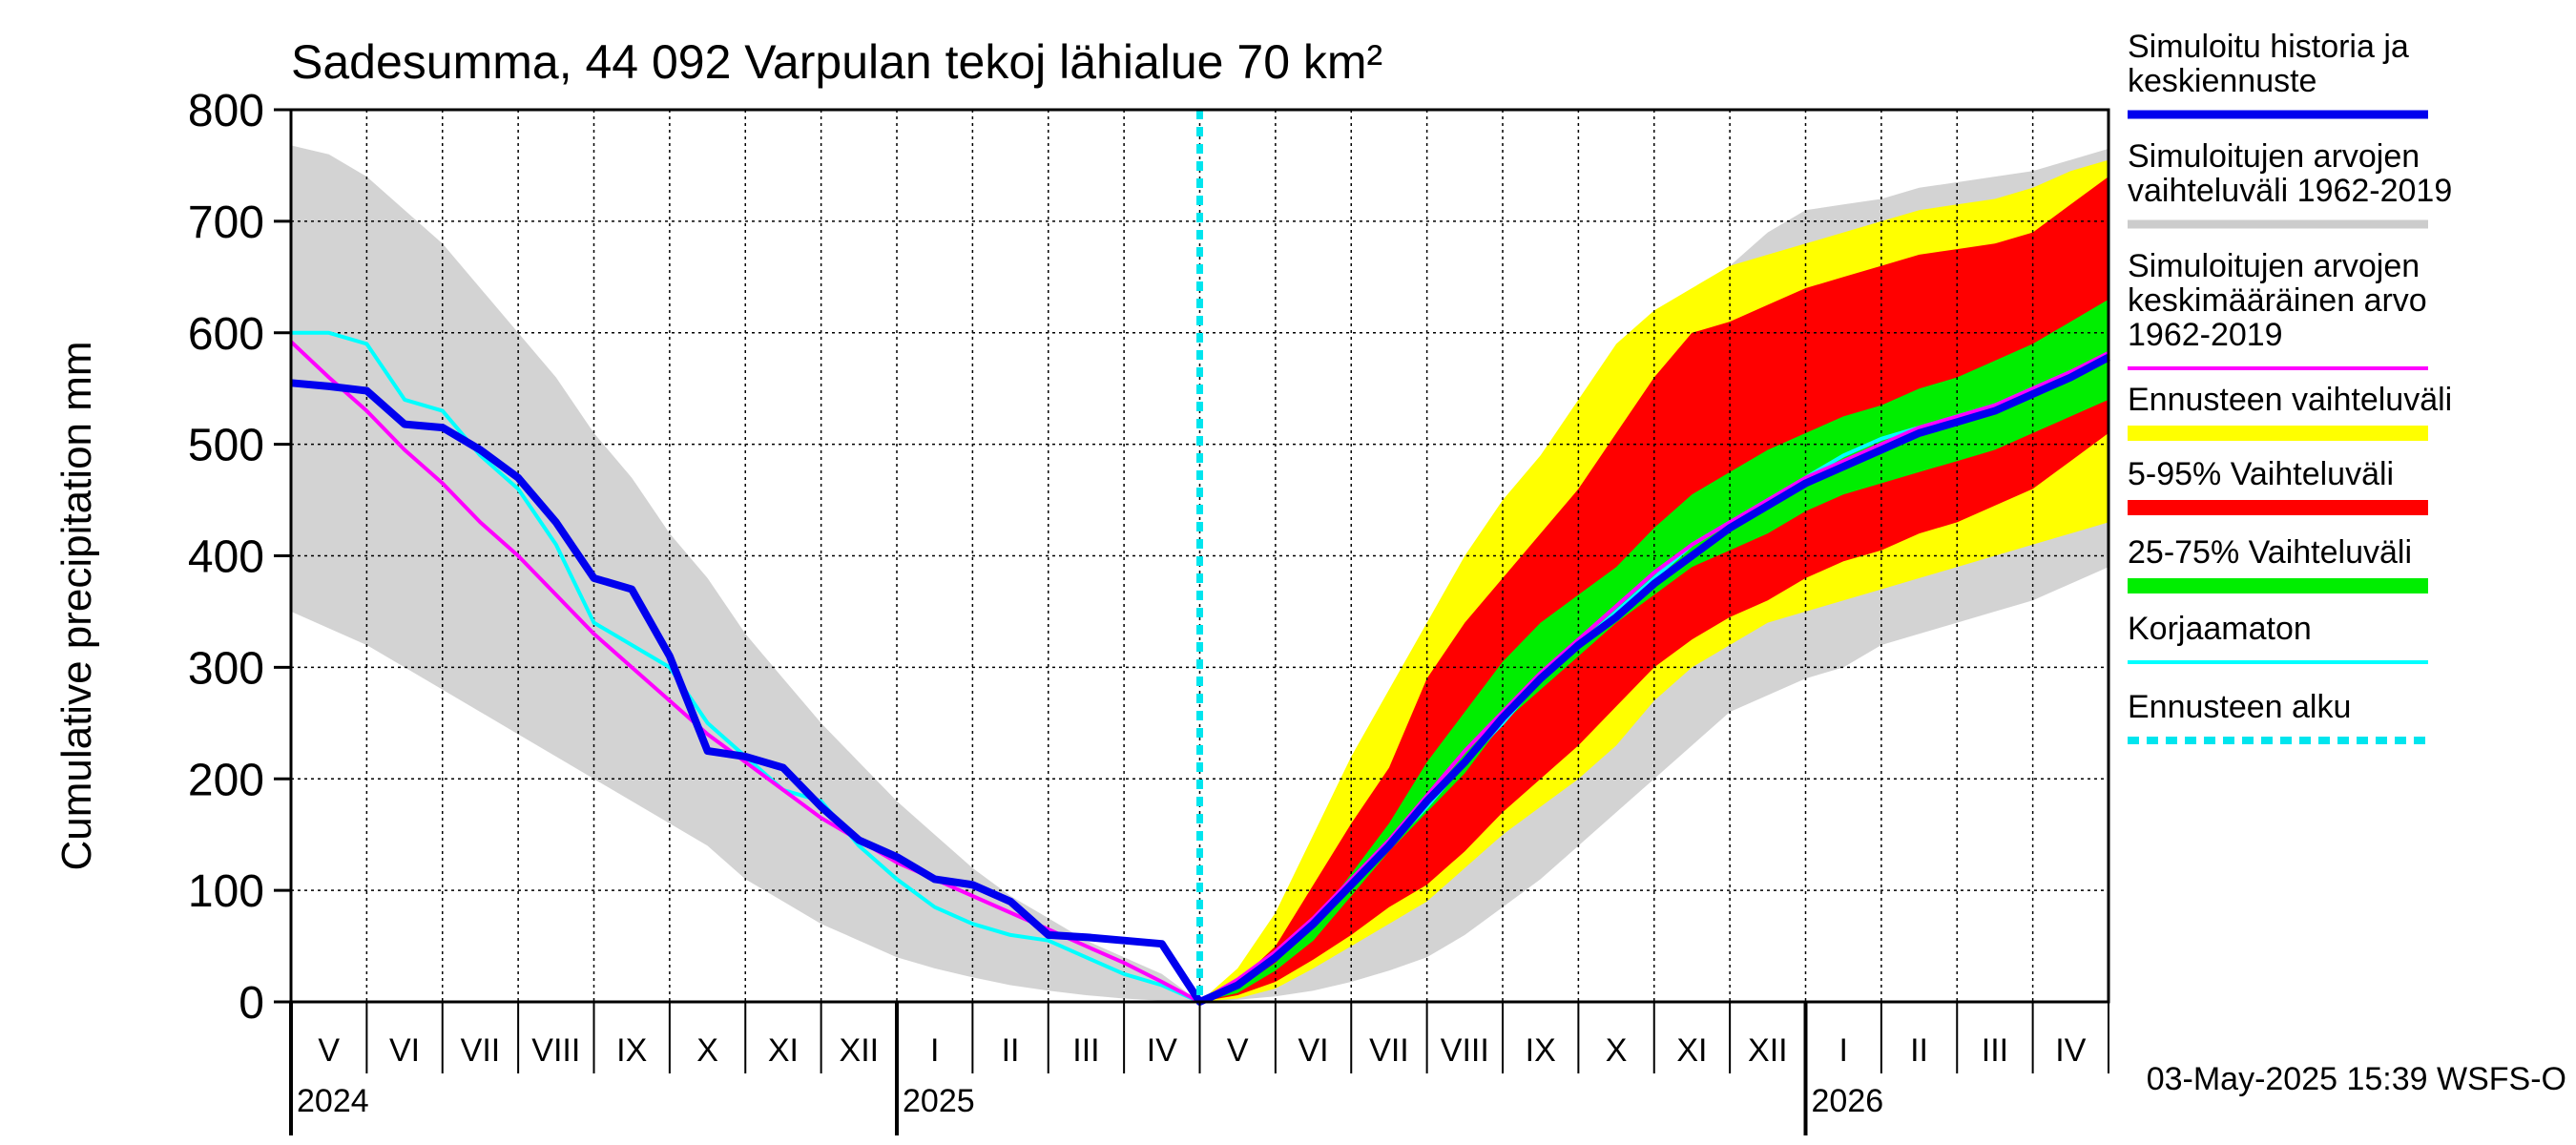 The width and height of the screenshot is (2576, 1145). What do you see at coordinates (2274, 266) in the screenshot?
I see `legend-label-mean: Simuloitujen arvojen` at bounding box center [2274, 266].